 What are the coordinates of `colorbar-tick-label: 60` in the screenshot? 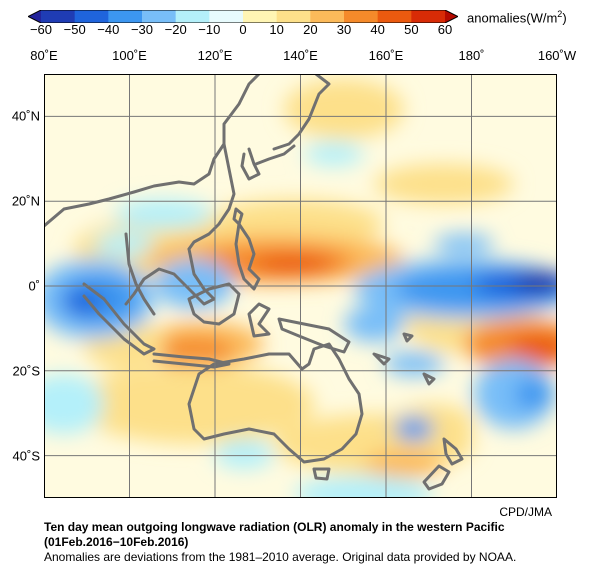 It's located at (445, 29).